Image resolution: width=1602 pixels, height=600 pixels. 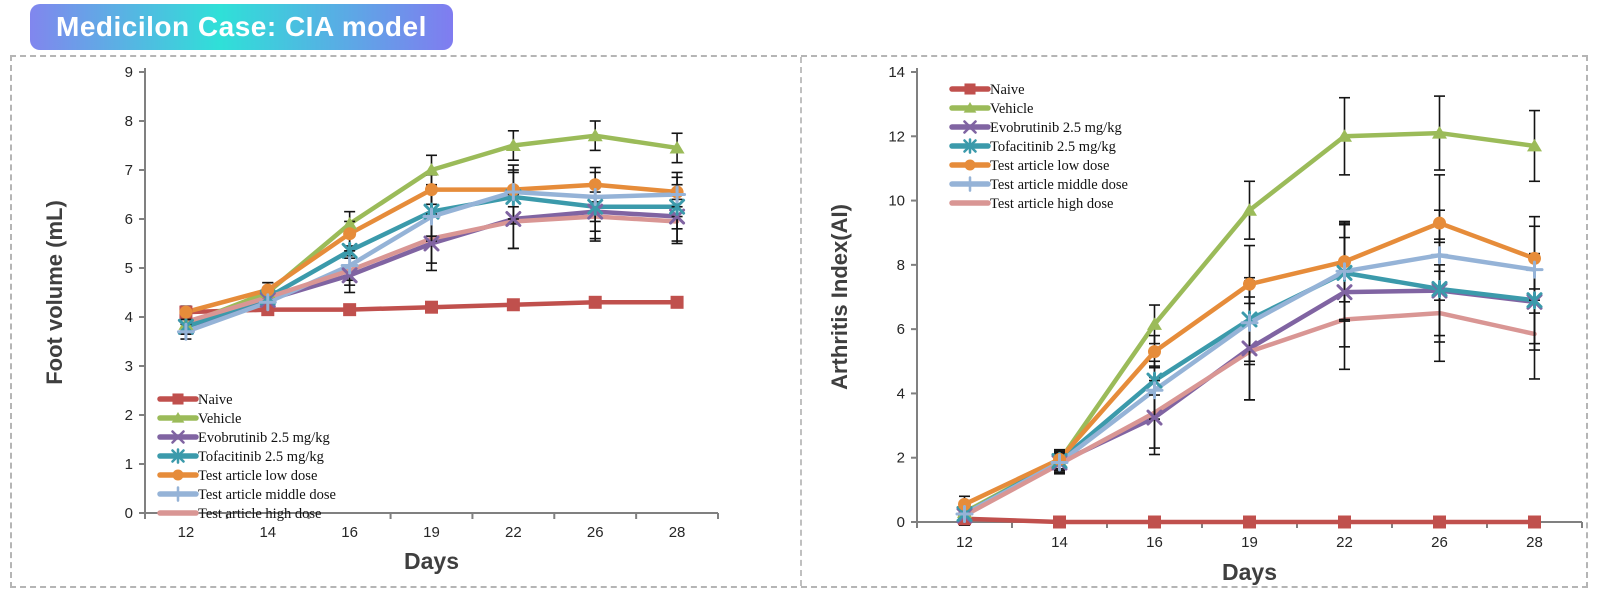 I want to click on y-tick-label: 9, so click(x=129, y=72).